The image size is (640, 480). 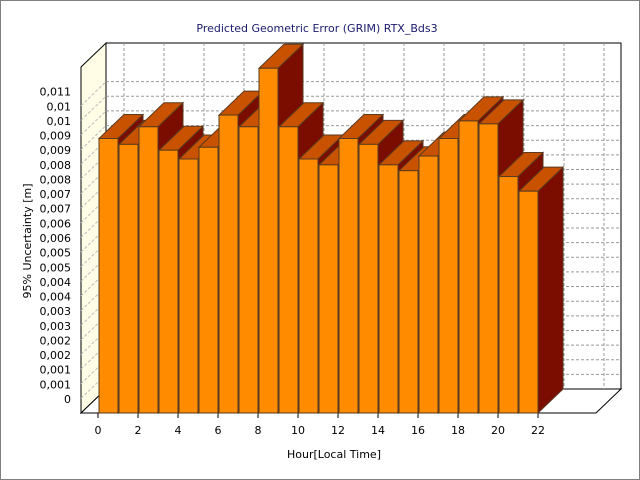 I want to click on x-ticks: 0 2 4 6 8 10 12 14 16 18 20 22, so click(x=320, y=425).